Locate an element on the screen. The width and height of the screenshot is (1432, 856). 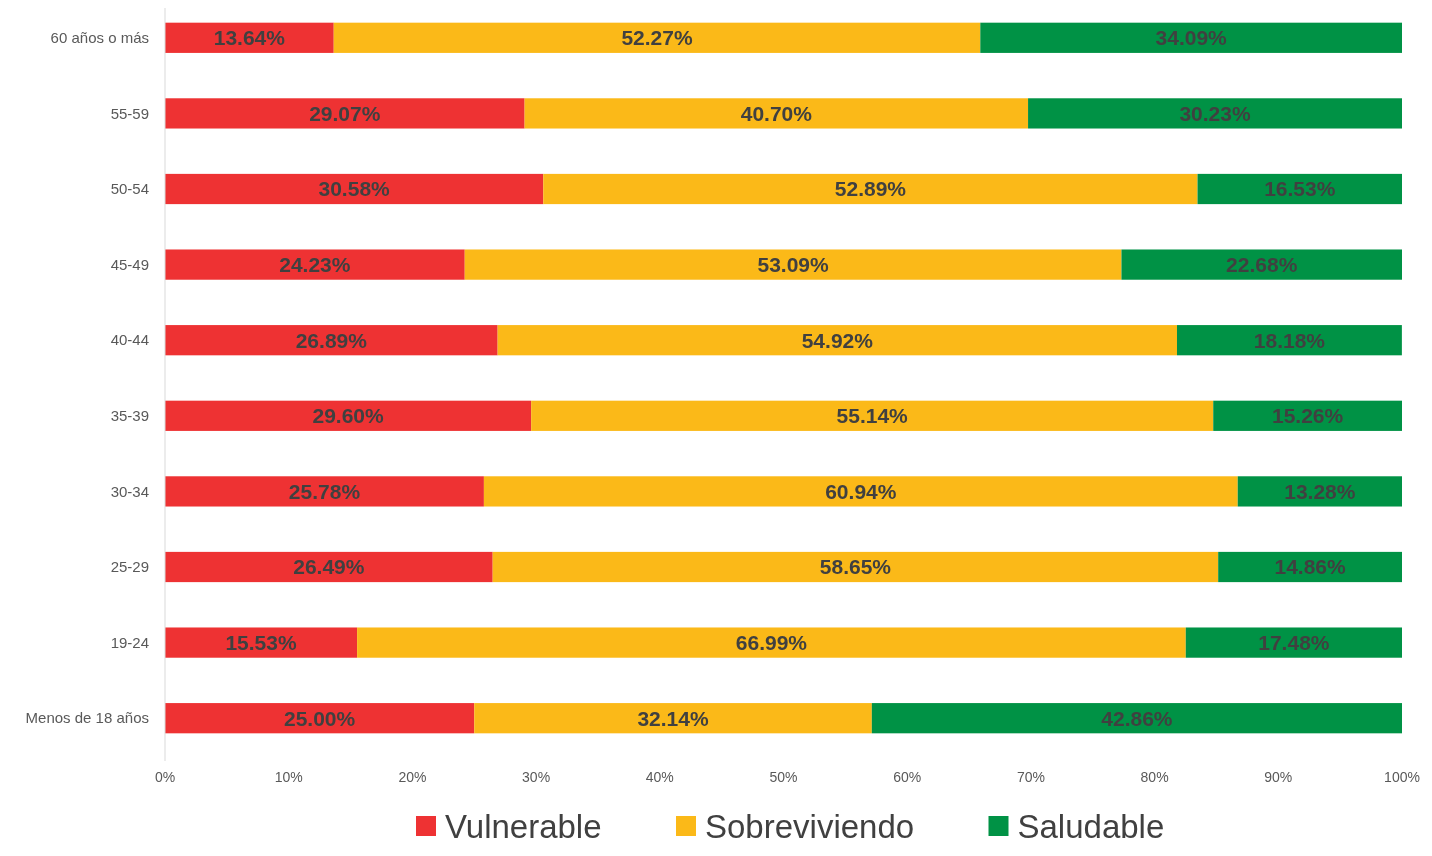
data-label: 54.92% is located at coordinates (837, 340).